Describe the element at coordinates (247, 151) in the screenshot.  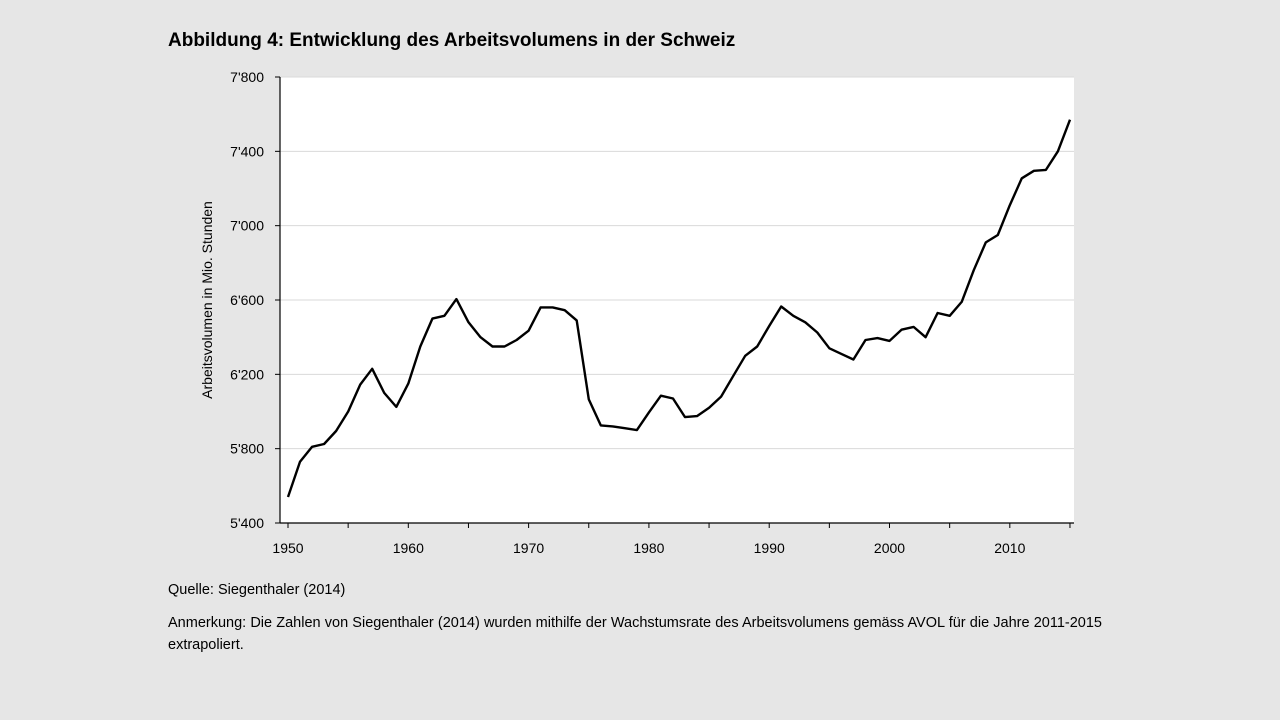
I see `y-tick-label: 7'400` at that location.